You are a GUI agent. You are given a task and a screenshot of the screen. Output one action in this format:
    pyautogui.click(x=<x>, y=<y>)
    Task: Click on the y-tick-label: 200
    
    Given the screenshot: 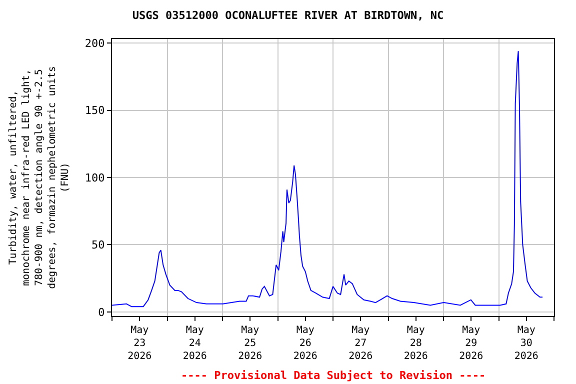 What is the action you would take?
    pyautogui.click(x=94, y=43)
    